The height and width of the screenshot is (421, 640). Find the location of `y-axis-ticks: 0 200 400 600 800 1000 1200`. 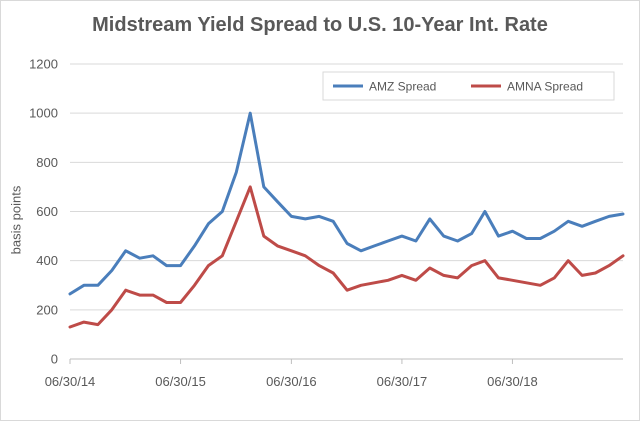

y-axis-ticks: 0 200 400 600 800 1000 1200 is located at coordinates (43, 212).